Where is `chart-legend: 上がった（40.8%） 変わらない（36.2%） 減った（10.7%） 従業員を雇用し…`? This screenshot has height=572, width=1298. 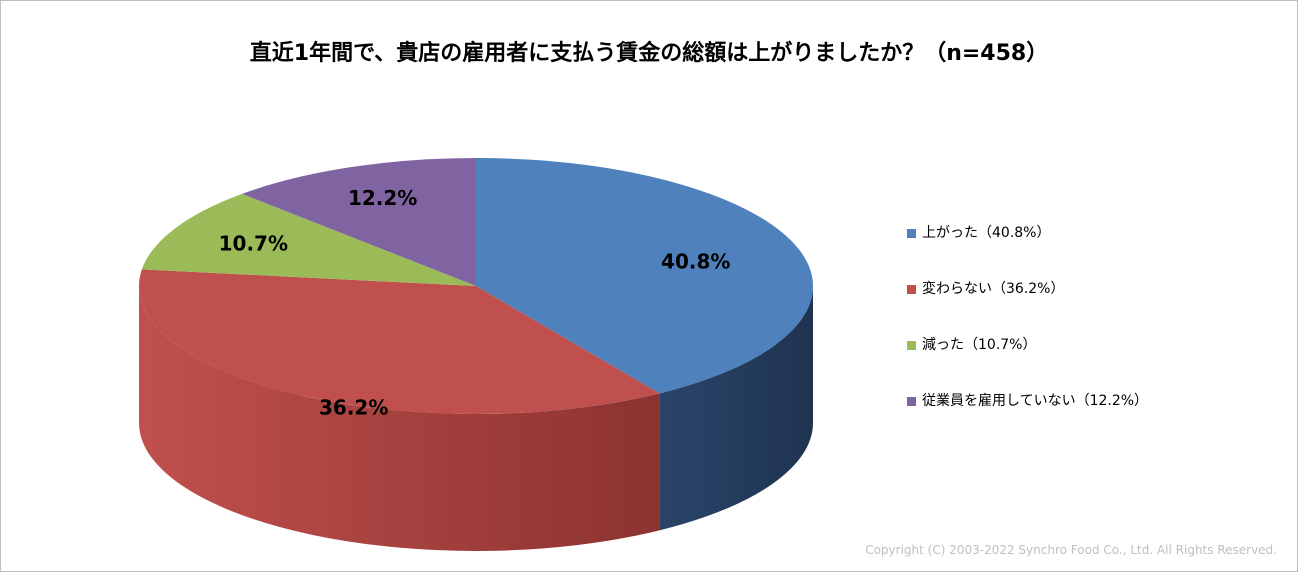
chart-legend: 上がった（40.8%） 変わらない（36.2%） 減った（10.7%） 従業員を雇用し… is located at coordinates (1027, 317).